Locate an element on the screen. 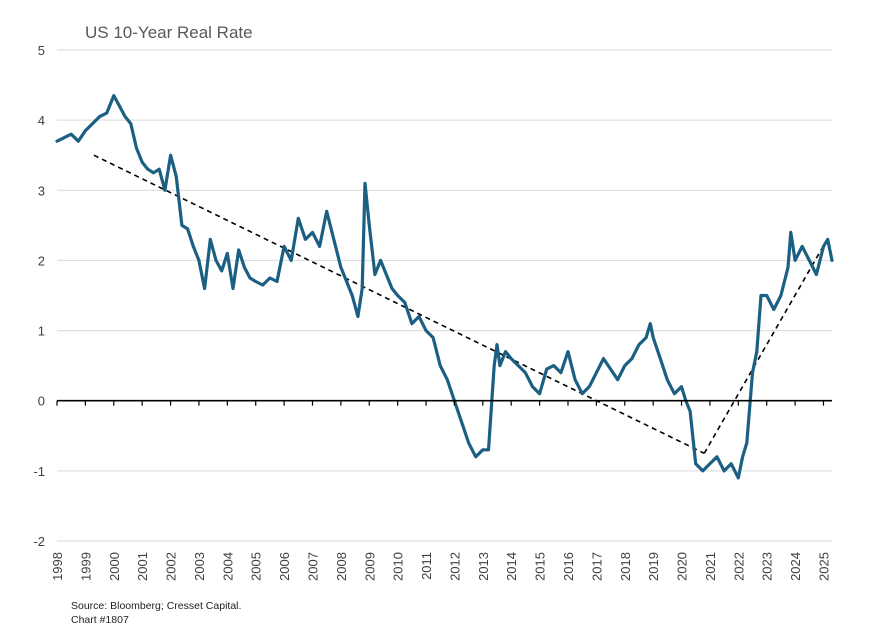  x-tick-label: 2002 is located at coordinates (171, 566).